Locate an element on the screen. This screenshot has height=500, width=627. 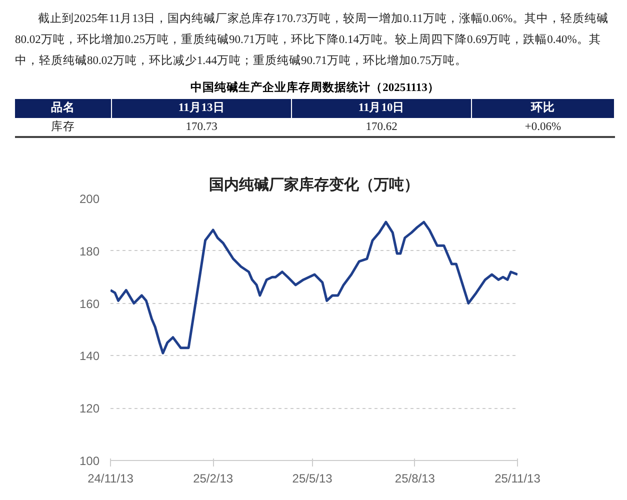
x-tick-label: 25/2/13 is located at coordinates (213, 479).